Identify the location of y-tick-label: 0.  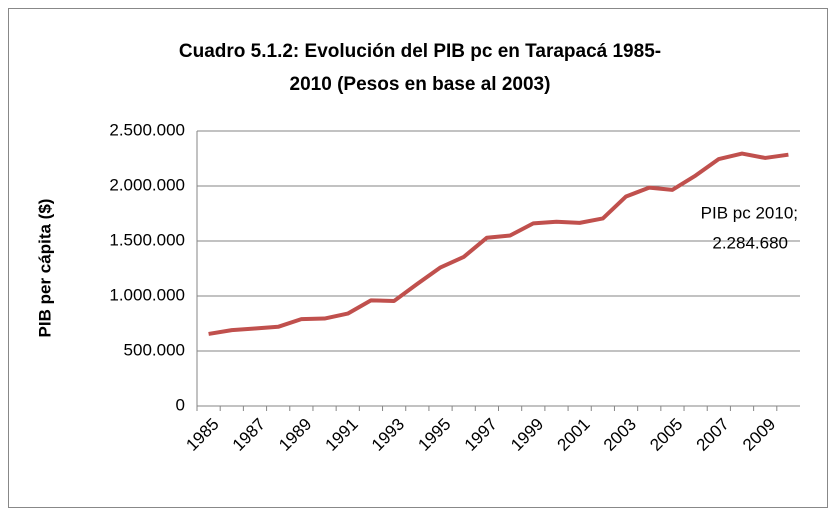
(180, 404).